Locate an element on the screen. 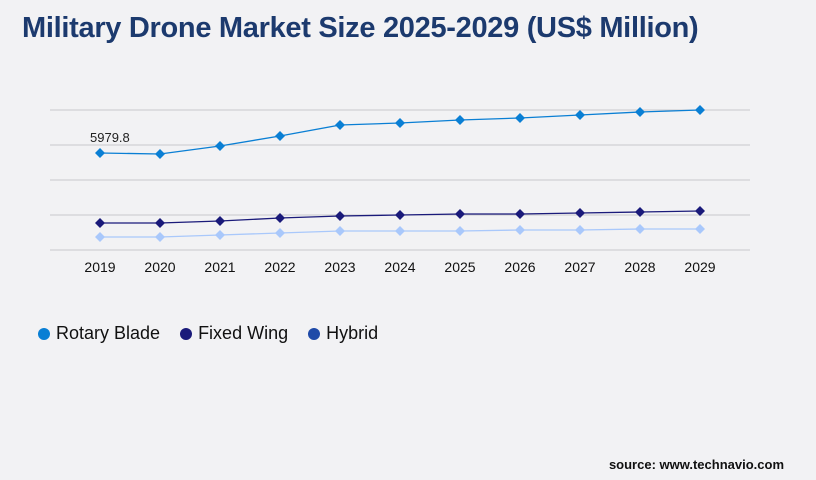 This screenshot has width=816, height=480. series-line-rotary-blade is located at coordinates (400, 132).